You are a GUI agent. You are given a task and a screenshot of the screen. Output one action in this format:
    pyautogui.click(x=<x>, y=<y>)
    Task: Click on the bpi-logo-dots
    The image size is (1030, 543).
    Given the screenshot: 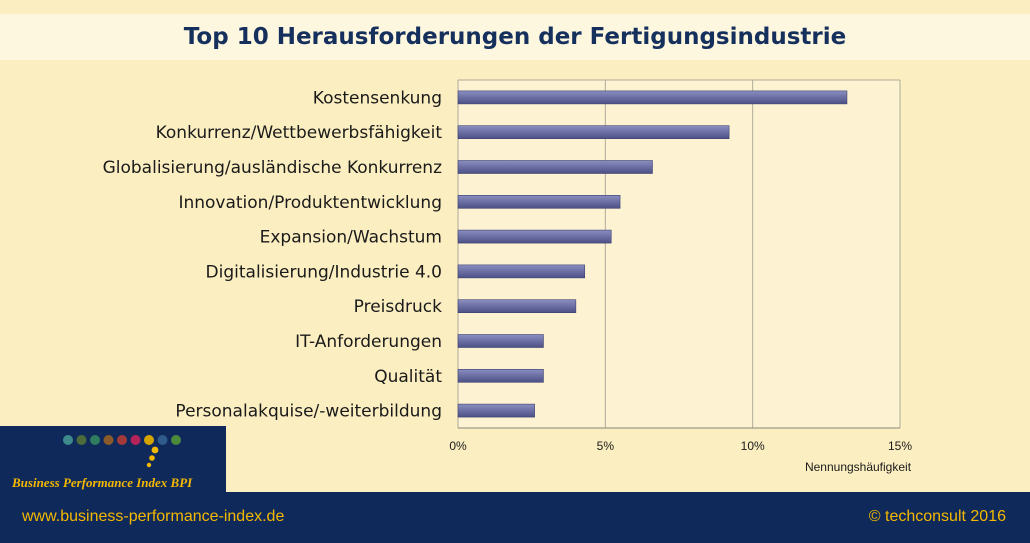 What is the action you would take?
    pyautogui.click(x=122, y=451)
    